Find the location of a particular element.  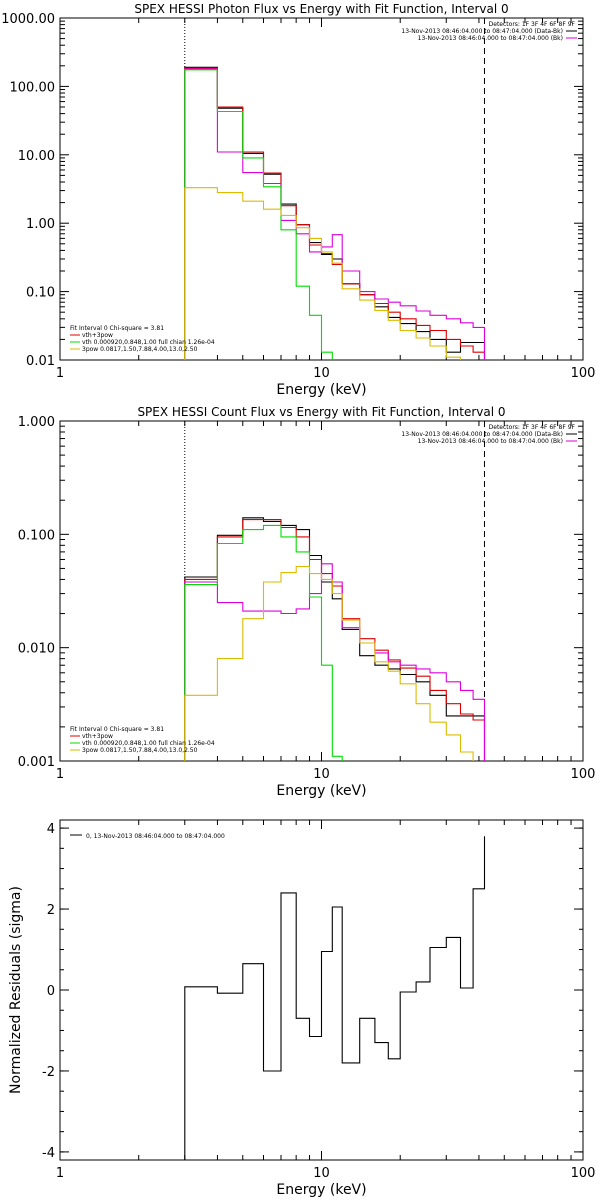

y-tick-label: 10.00 is located at coordinates (36, 156).